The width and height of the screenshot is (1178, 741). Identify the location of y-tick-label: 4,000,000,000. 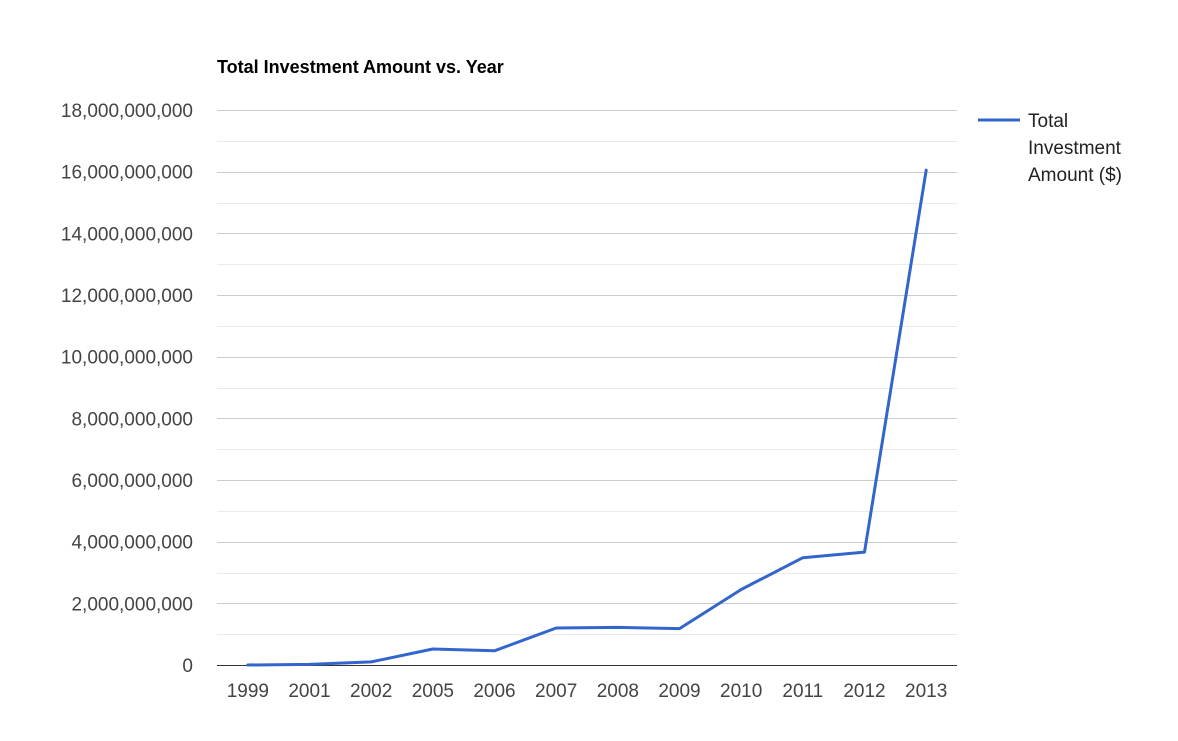
(132, 543).